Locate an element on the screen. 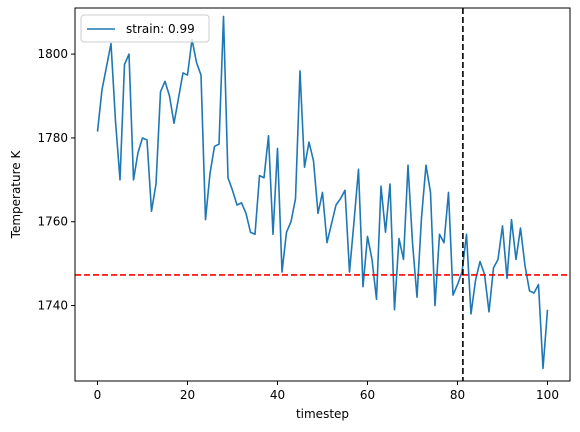  legend: strain: 0.99 is located at coordinates (145, 28).